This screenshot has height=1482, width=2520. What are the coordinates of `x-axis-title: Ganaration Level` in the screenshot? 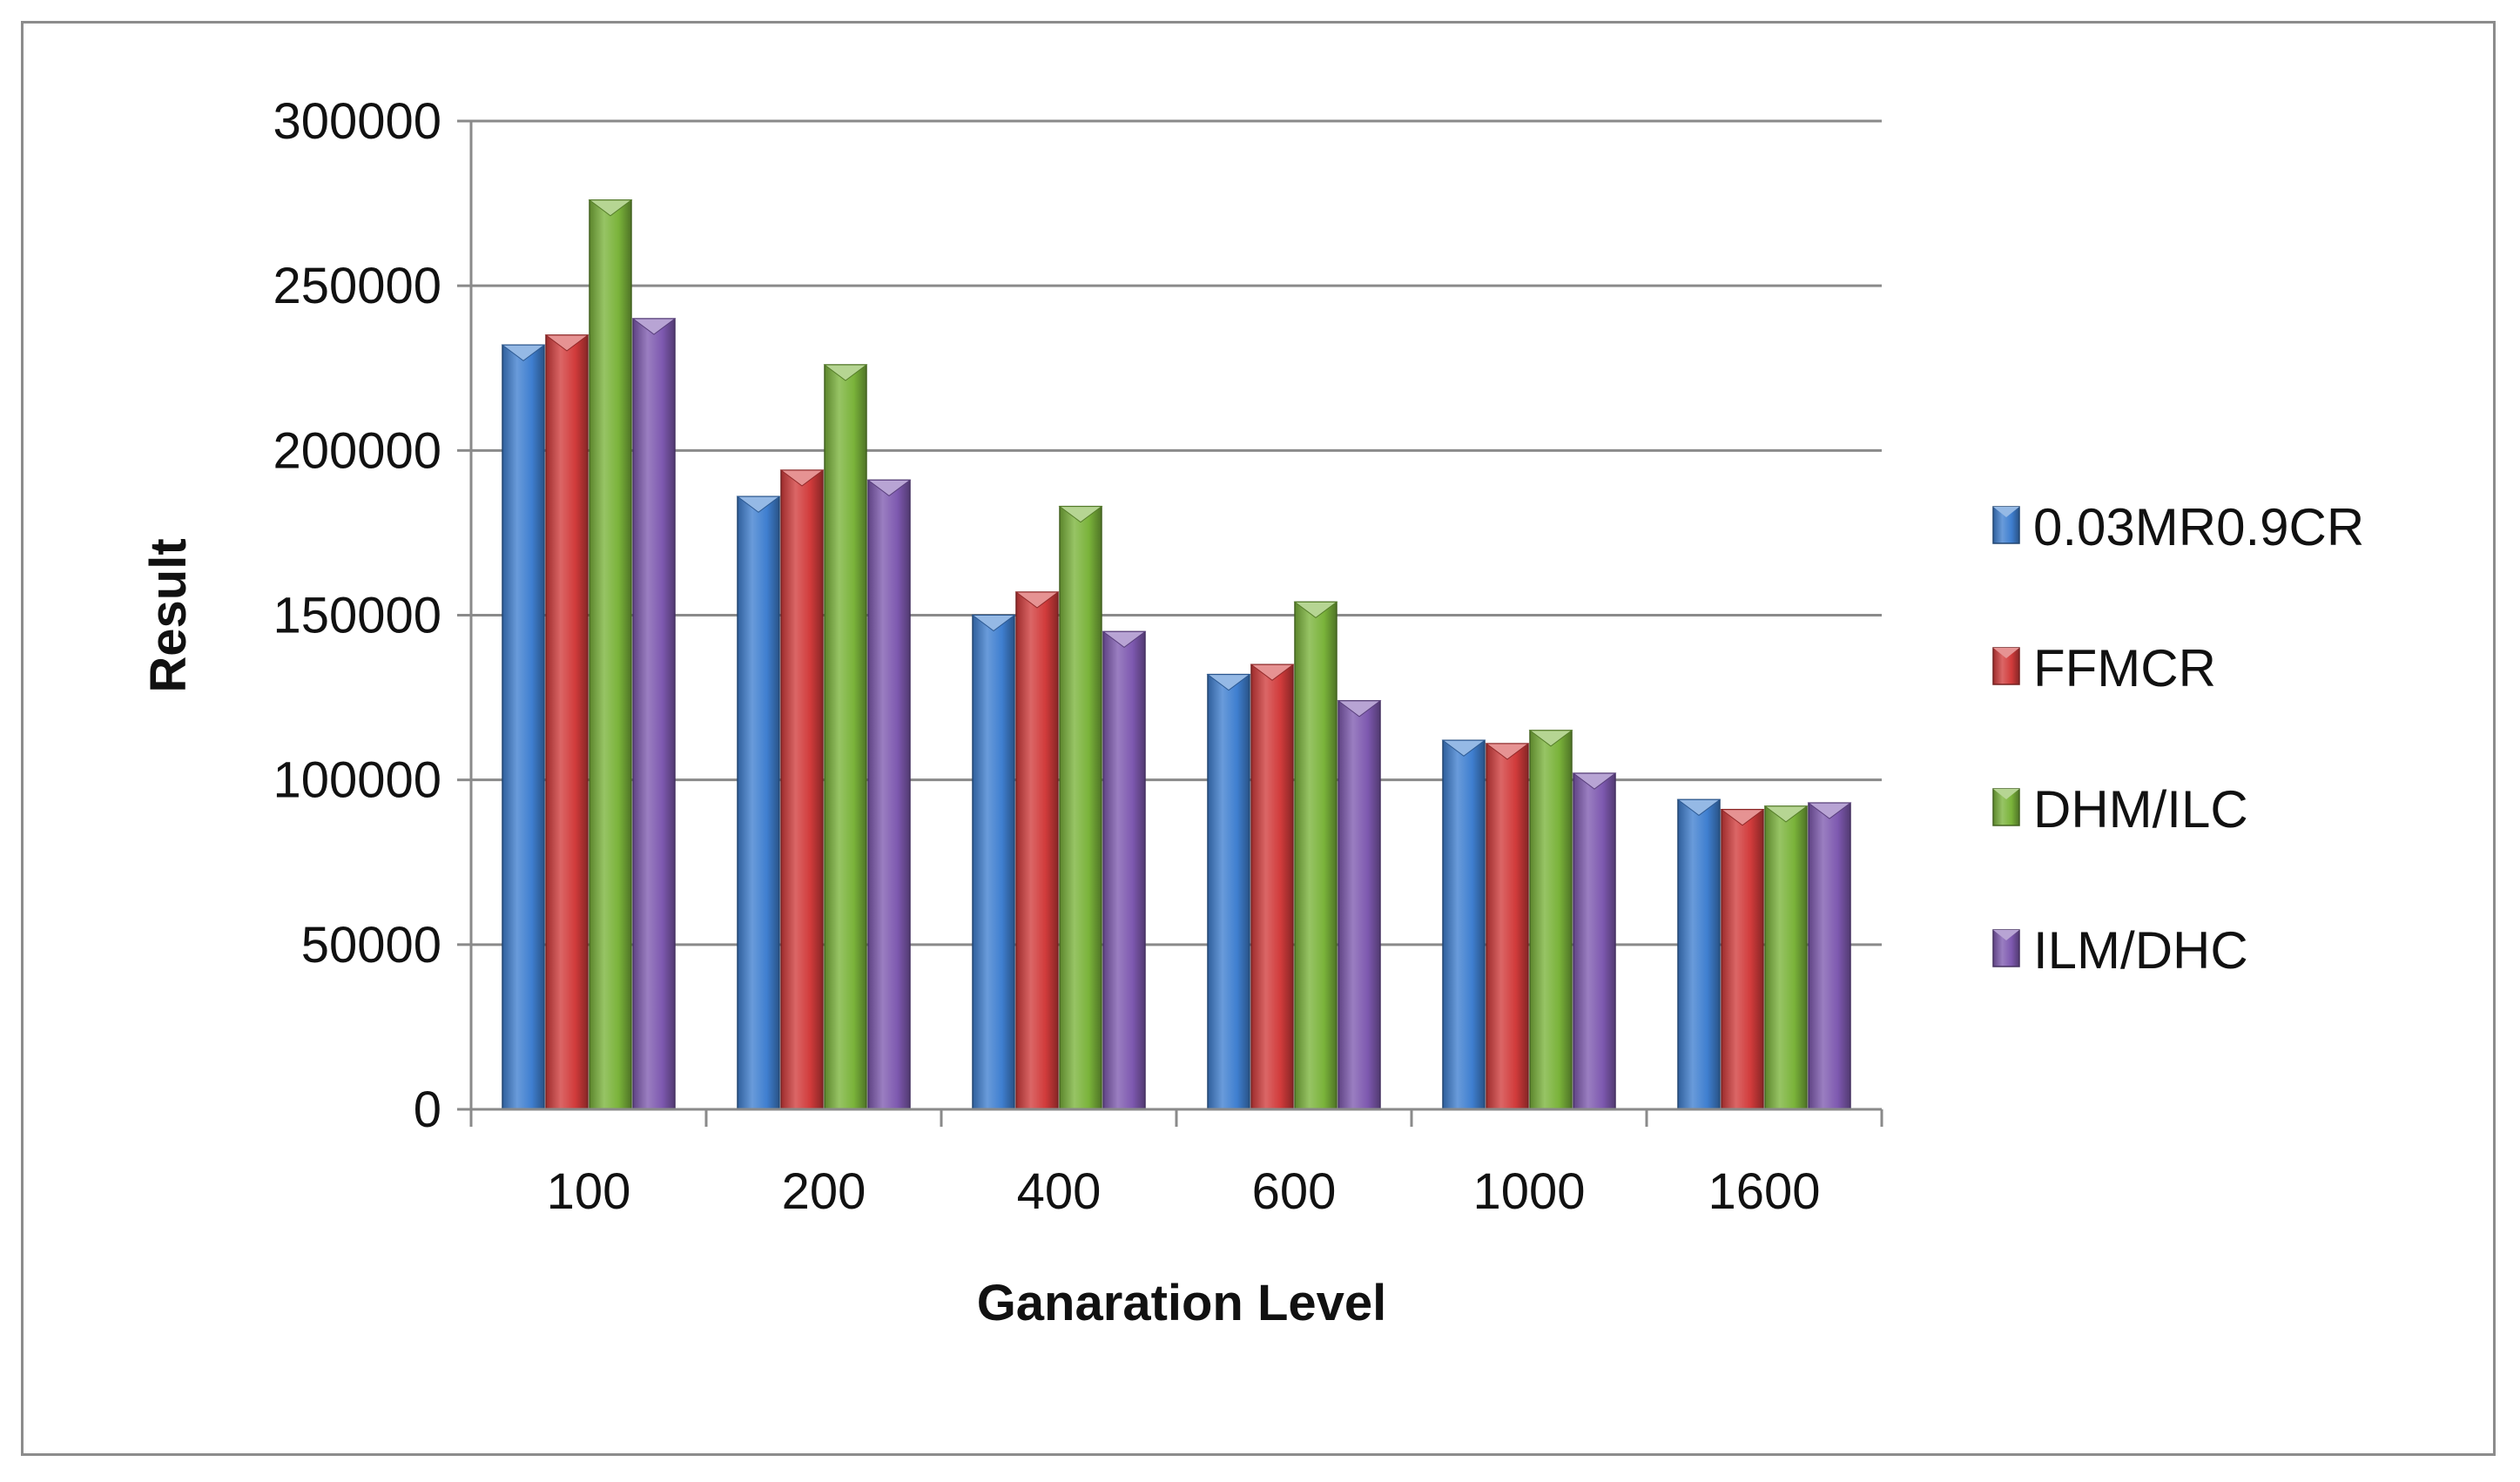 It's located at (1182, 1303).